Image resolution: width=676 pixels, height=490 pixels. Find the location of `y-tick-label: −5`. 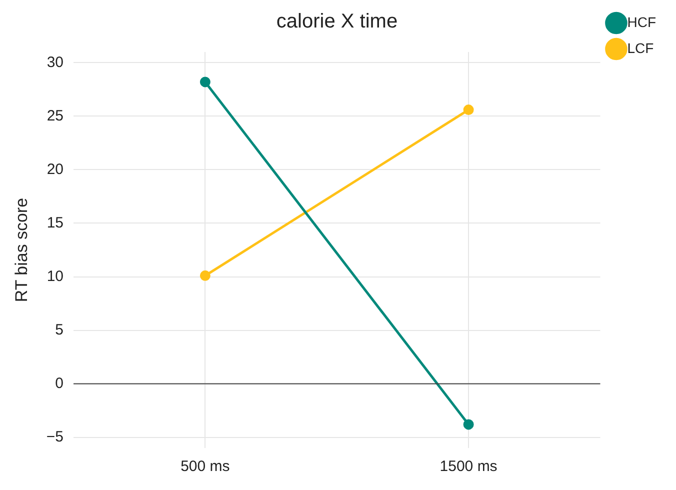

y-tick-label: −5 is located at coordinates (55, 437).